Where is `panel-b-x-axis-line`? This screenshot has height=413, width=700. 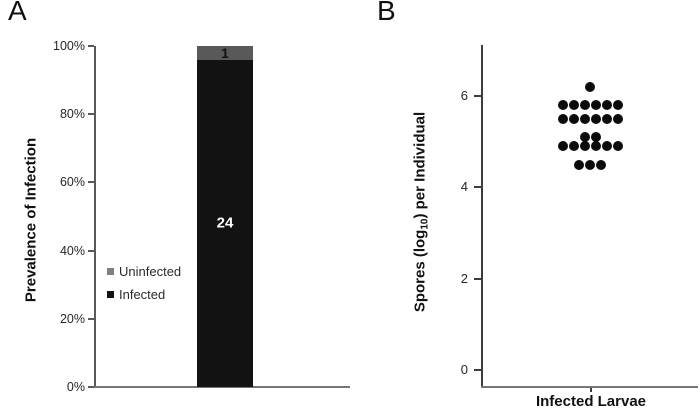
panel-b-x-axis-line is located at coordinates (589, 387).